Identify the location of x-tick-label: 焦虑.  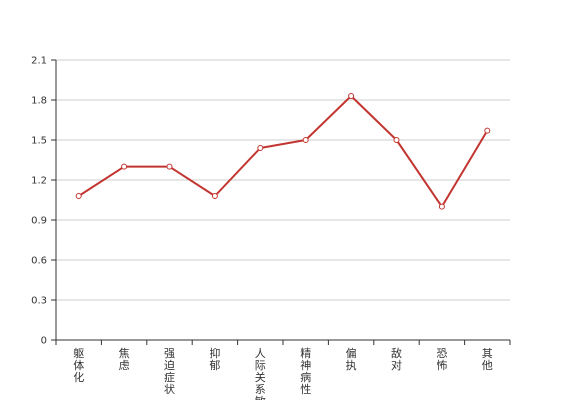
(124, 359).